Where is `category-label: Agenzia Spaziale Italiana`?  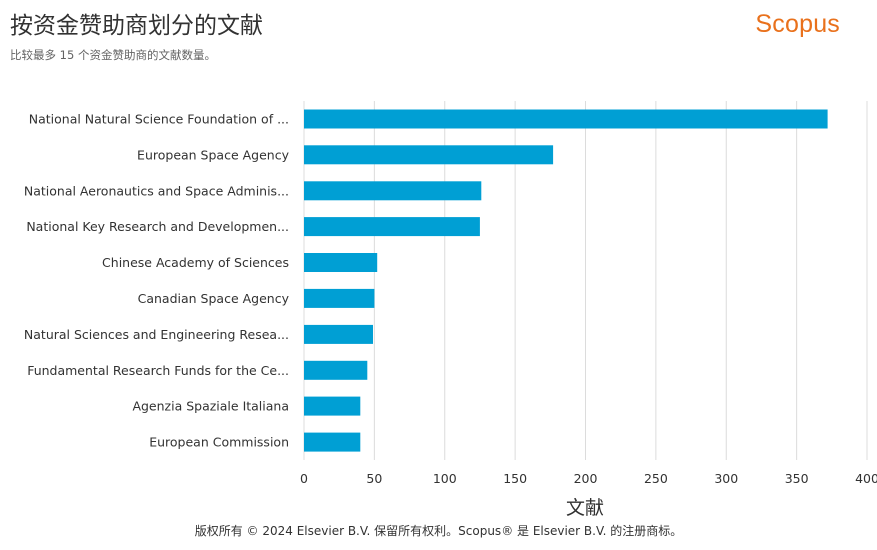 category-label: Agenzia Spaziale Italiana is located at coordinates (210, 406).